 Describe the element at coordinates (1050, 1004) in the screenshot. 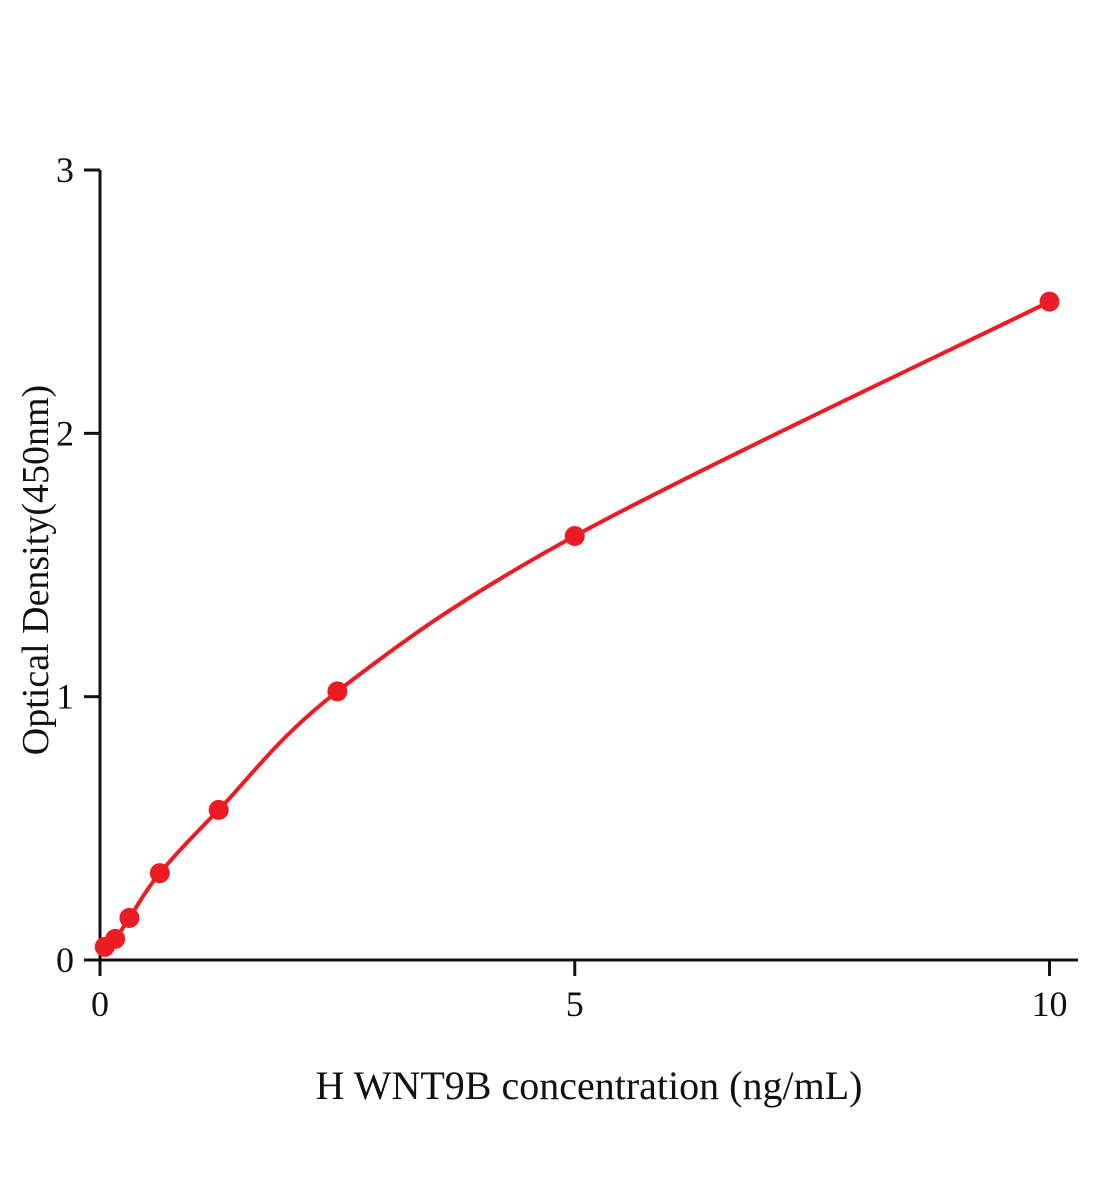

I see `x-tick-label: 10` at that location.